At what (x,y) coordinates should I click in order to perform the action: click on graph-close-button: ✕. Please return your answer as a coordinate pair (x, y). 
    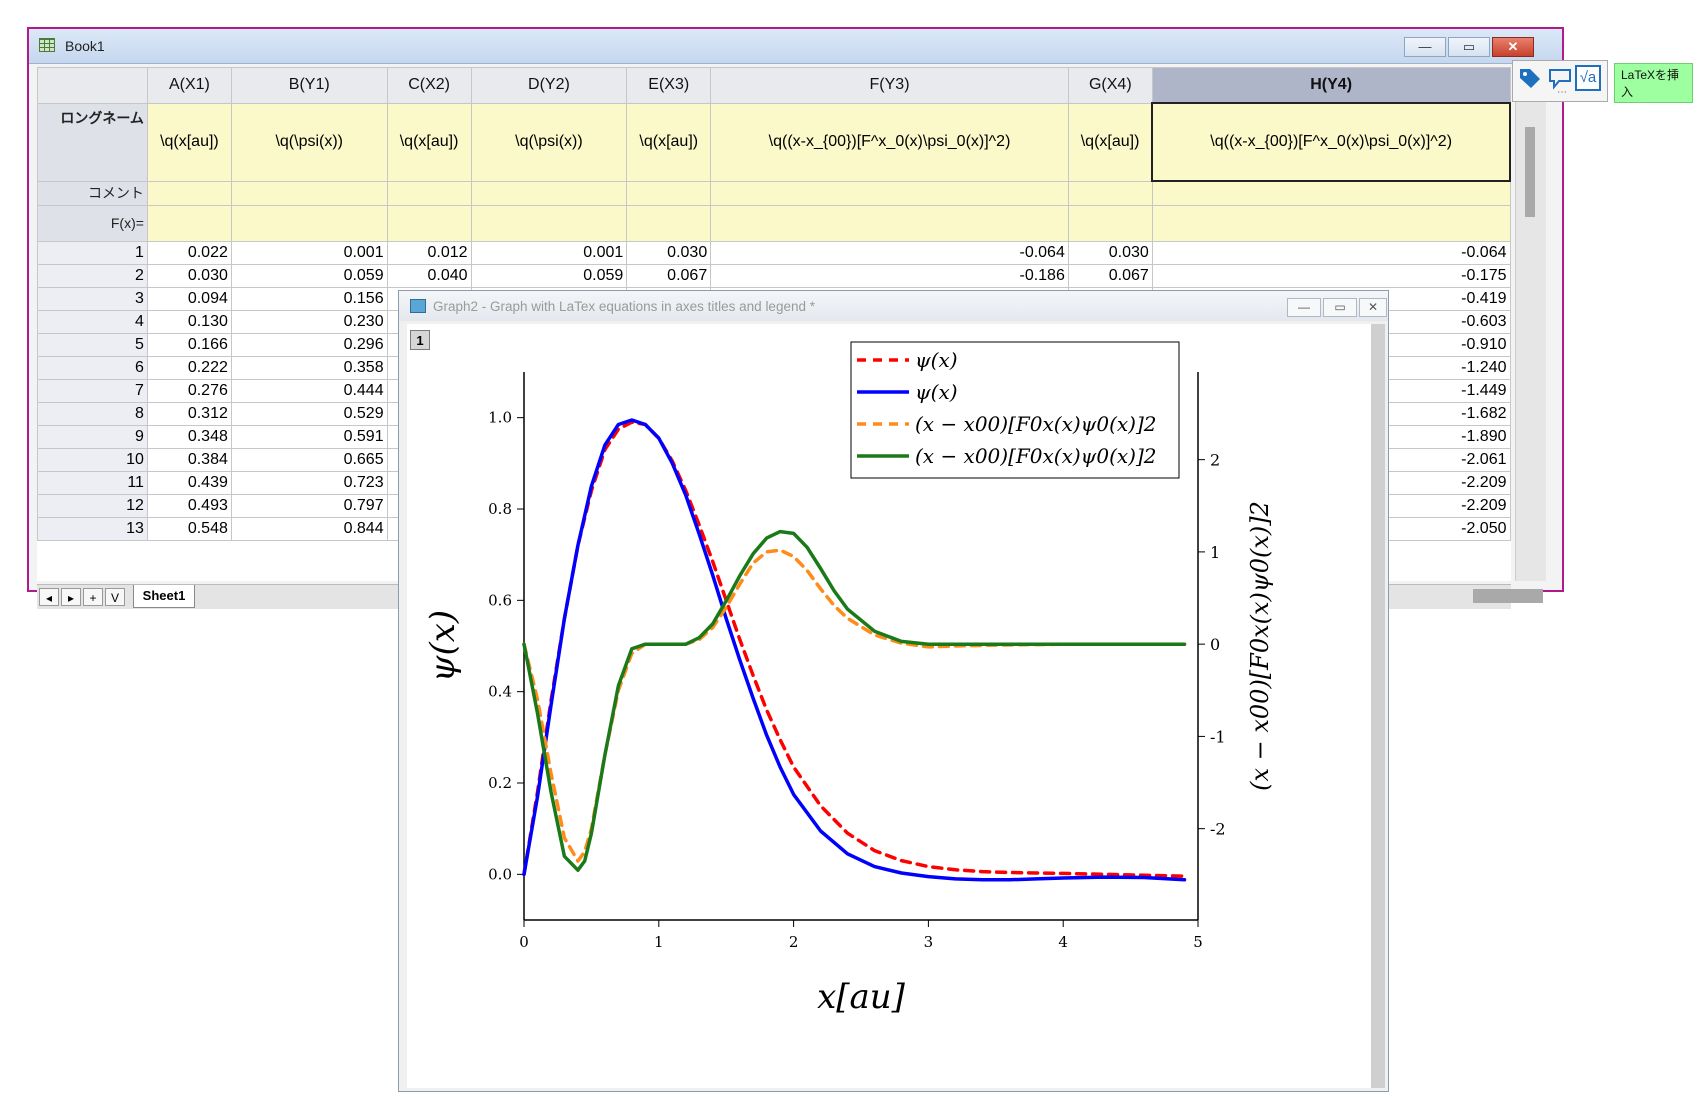
    Looking at the image, I should click on (1373, 307).